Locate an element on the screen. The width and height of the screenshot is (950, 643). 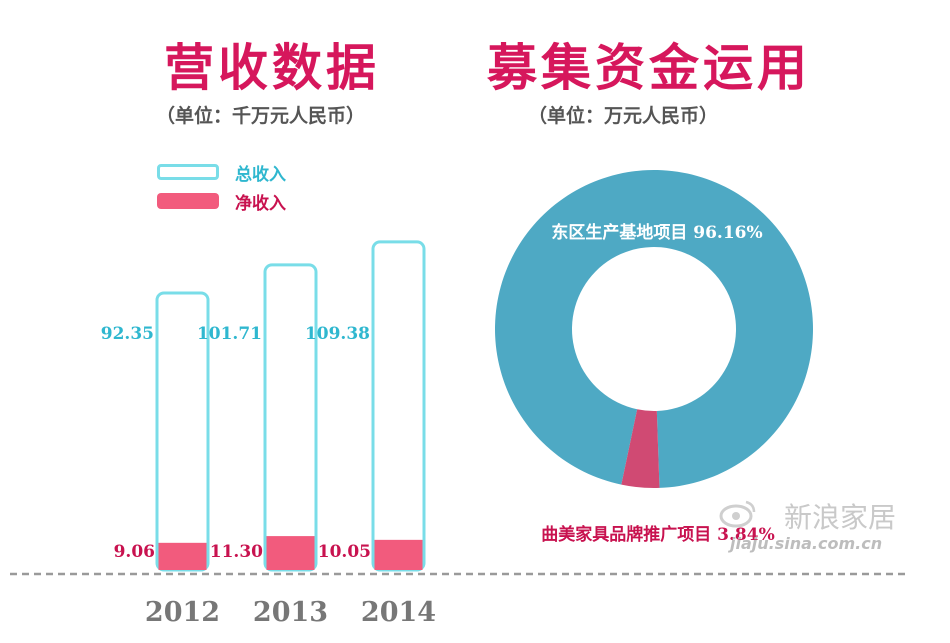
right-chart-unit: （单位：万元人民币） is located at coordinates (623, 116).